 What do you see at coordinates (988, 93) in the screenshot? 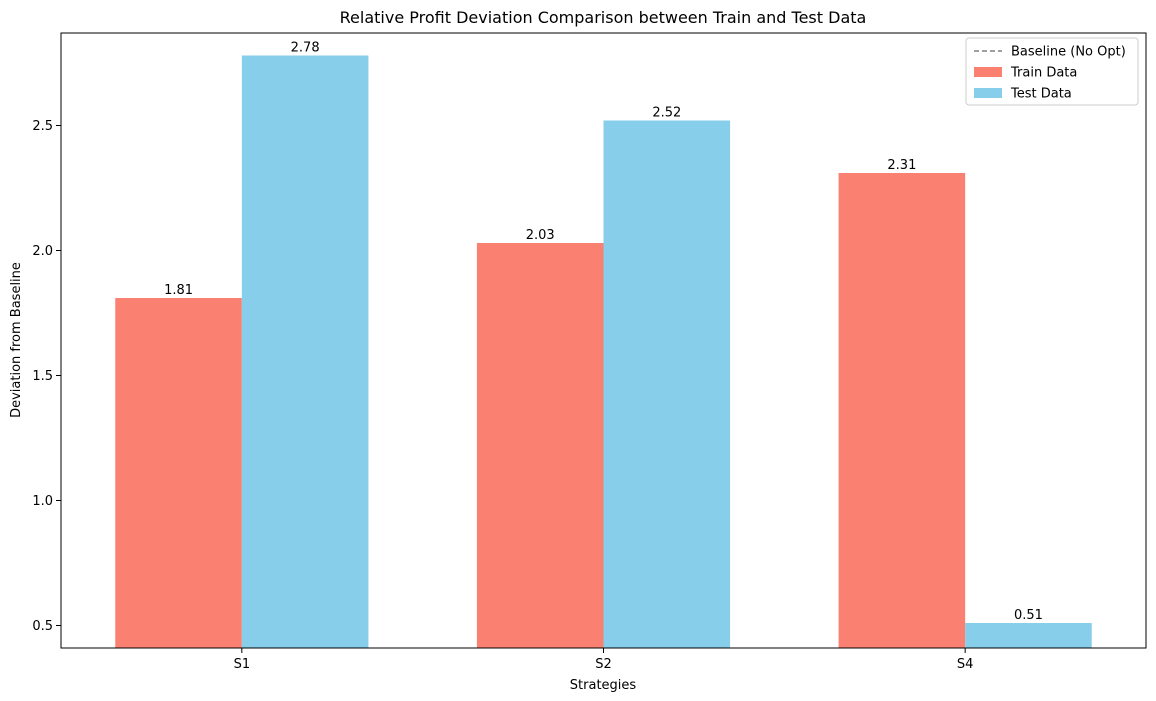
I see `legend-swatch-test-data` at bounding box center [988, 93].